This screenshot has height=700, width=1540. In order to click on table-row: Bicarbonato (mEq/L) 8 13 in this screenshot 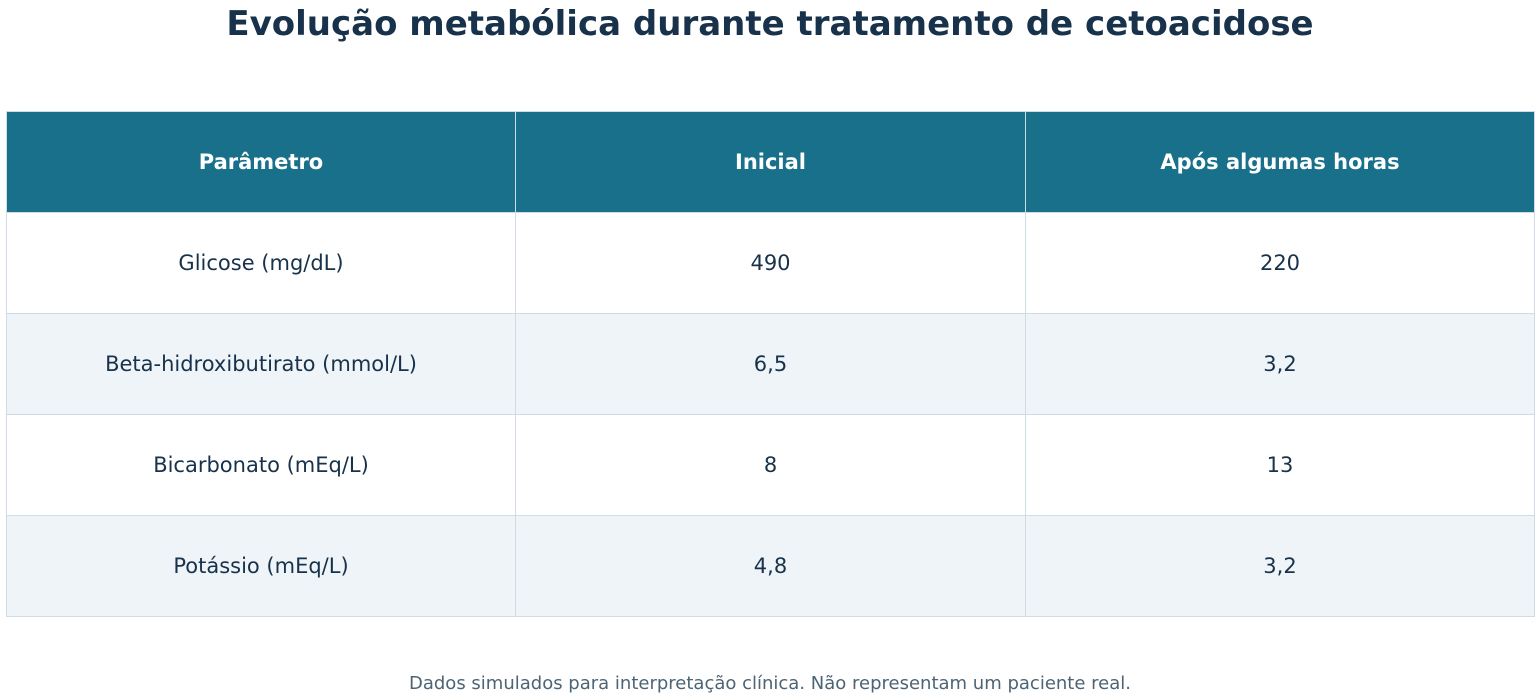, I will do `click(770, 465)`.